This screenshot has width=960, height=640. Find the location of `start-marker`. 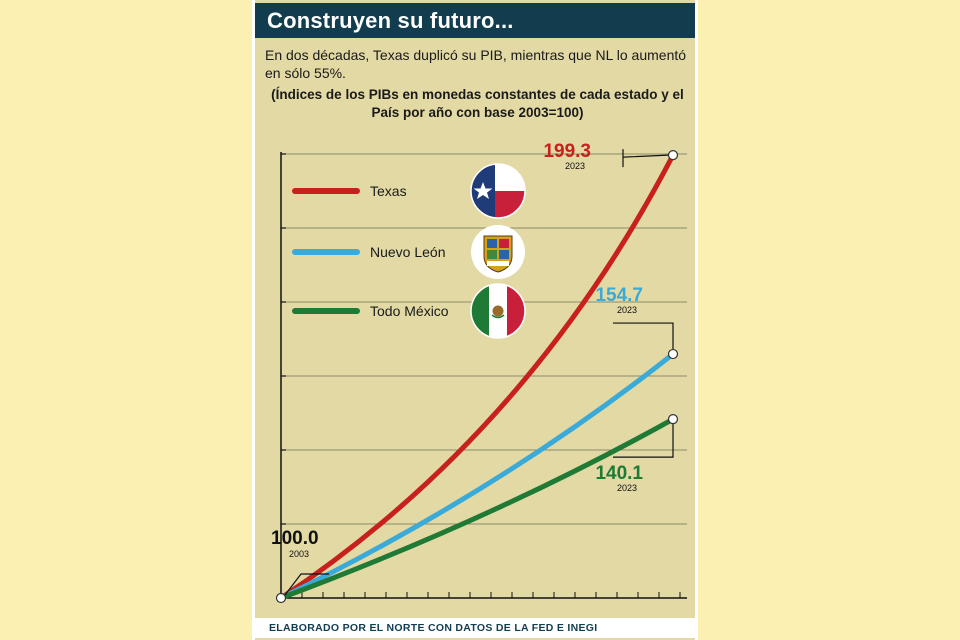

start-marker is located at coordinates (281, 598).